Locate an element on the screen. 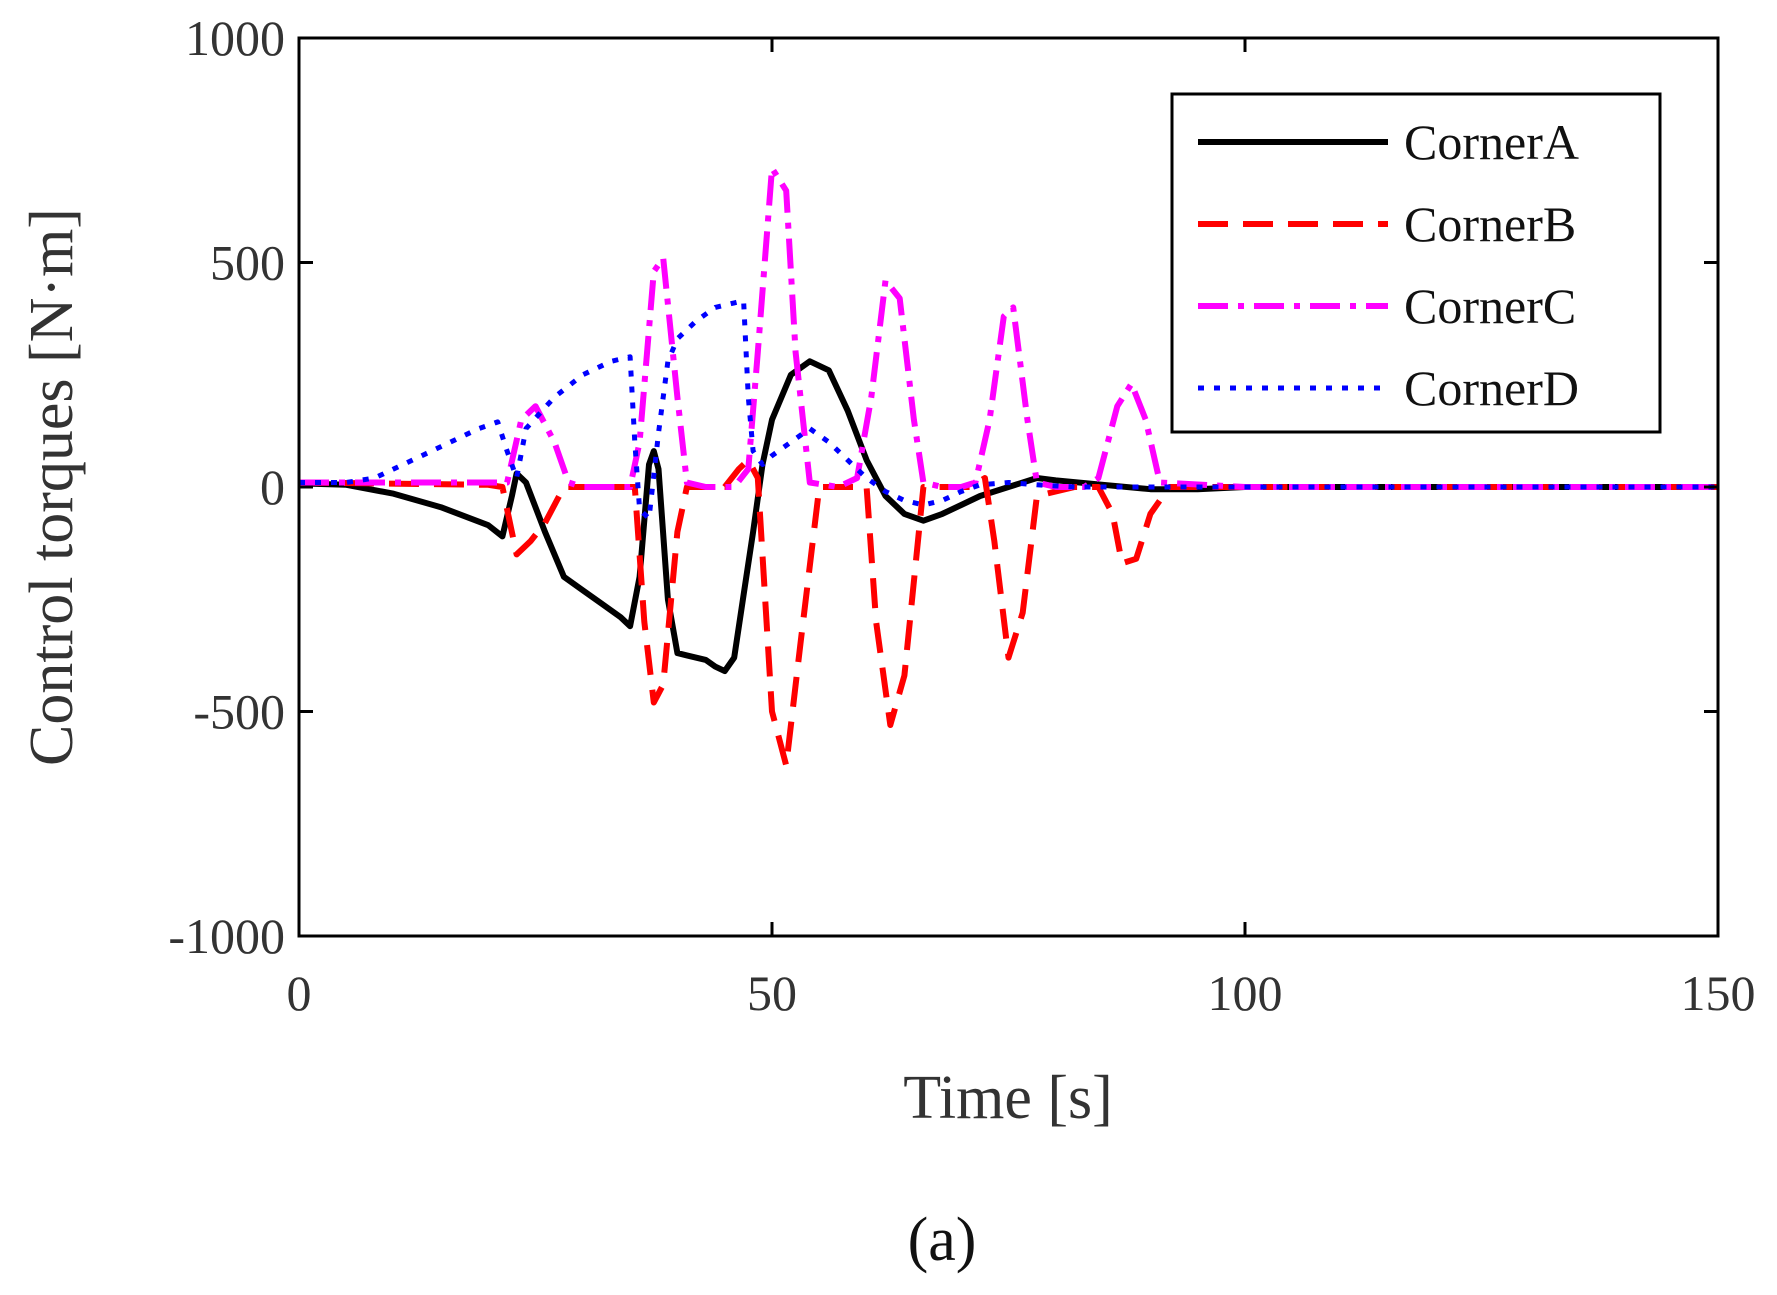  y-tick-label: -1000 is located at coordinates (226, 936).